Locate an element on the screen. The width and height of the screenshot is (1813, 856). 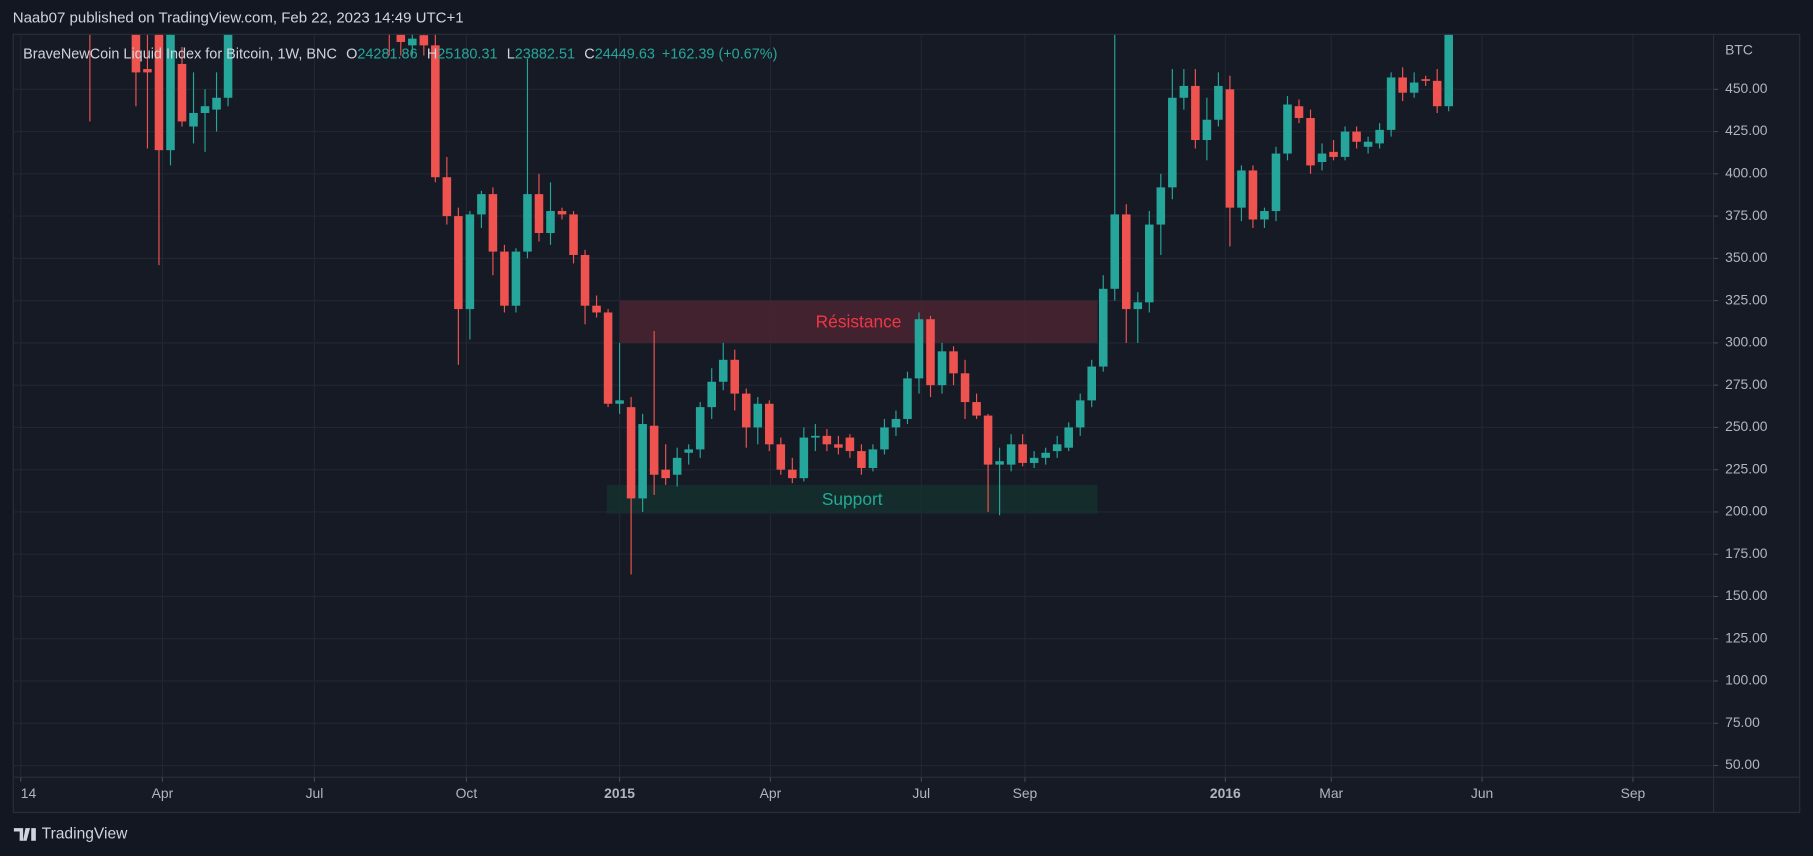
brand-logo is located at coordinates (24, 834).